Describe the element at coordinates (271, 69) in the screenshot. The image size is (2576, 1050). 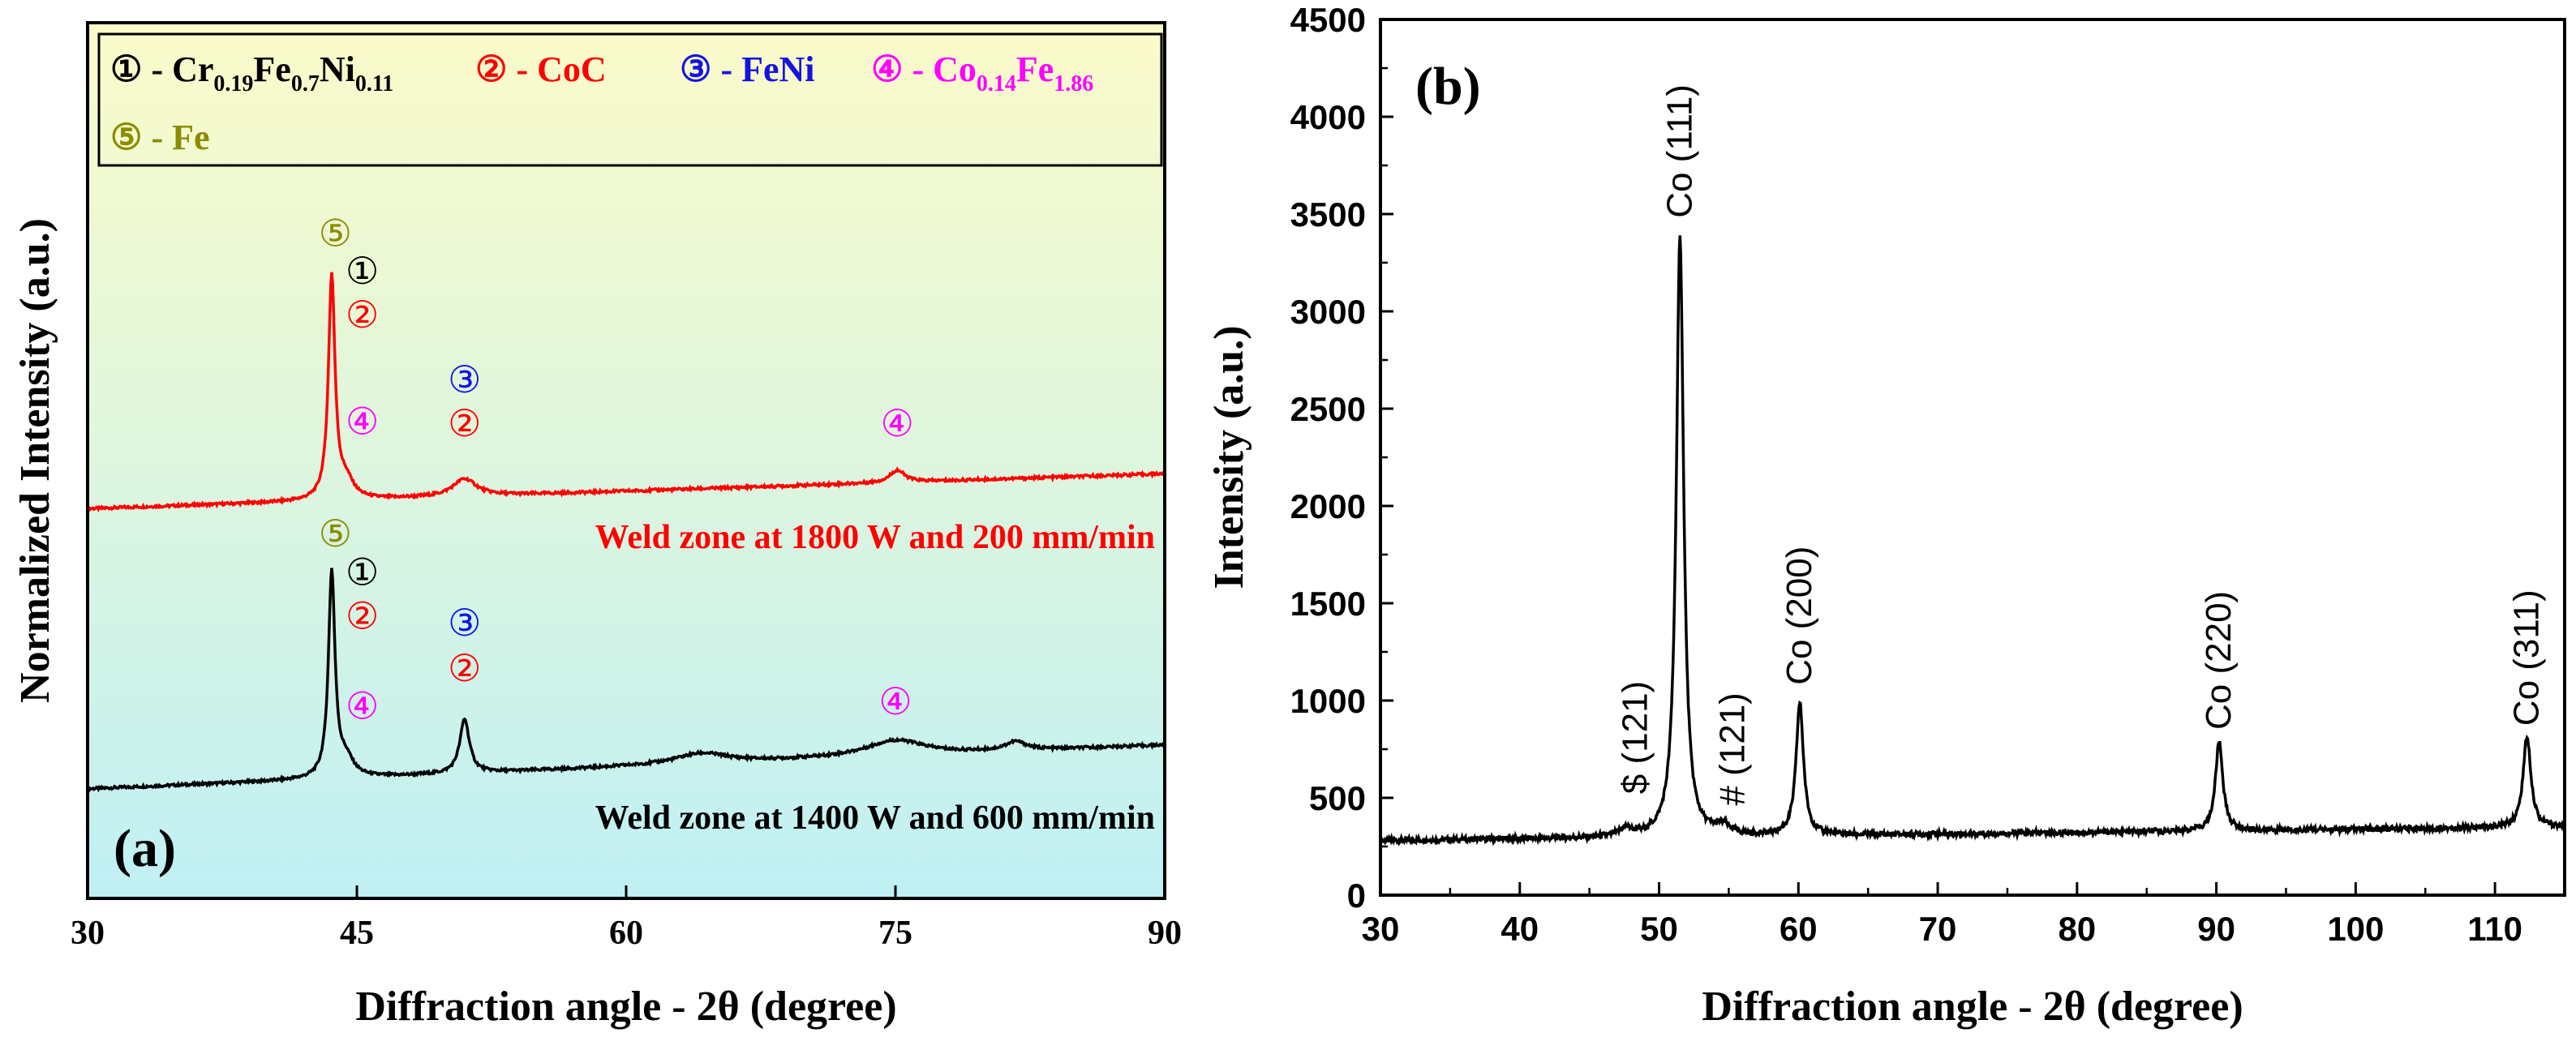
I see `legend-1-text2: Fe` at that location.